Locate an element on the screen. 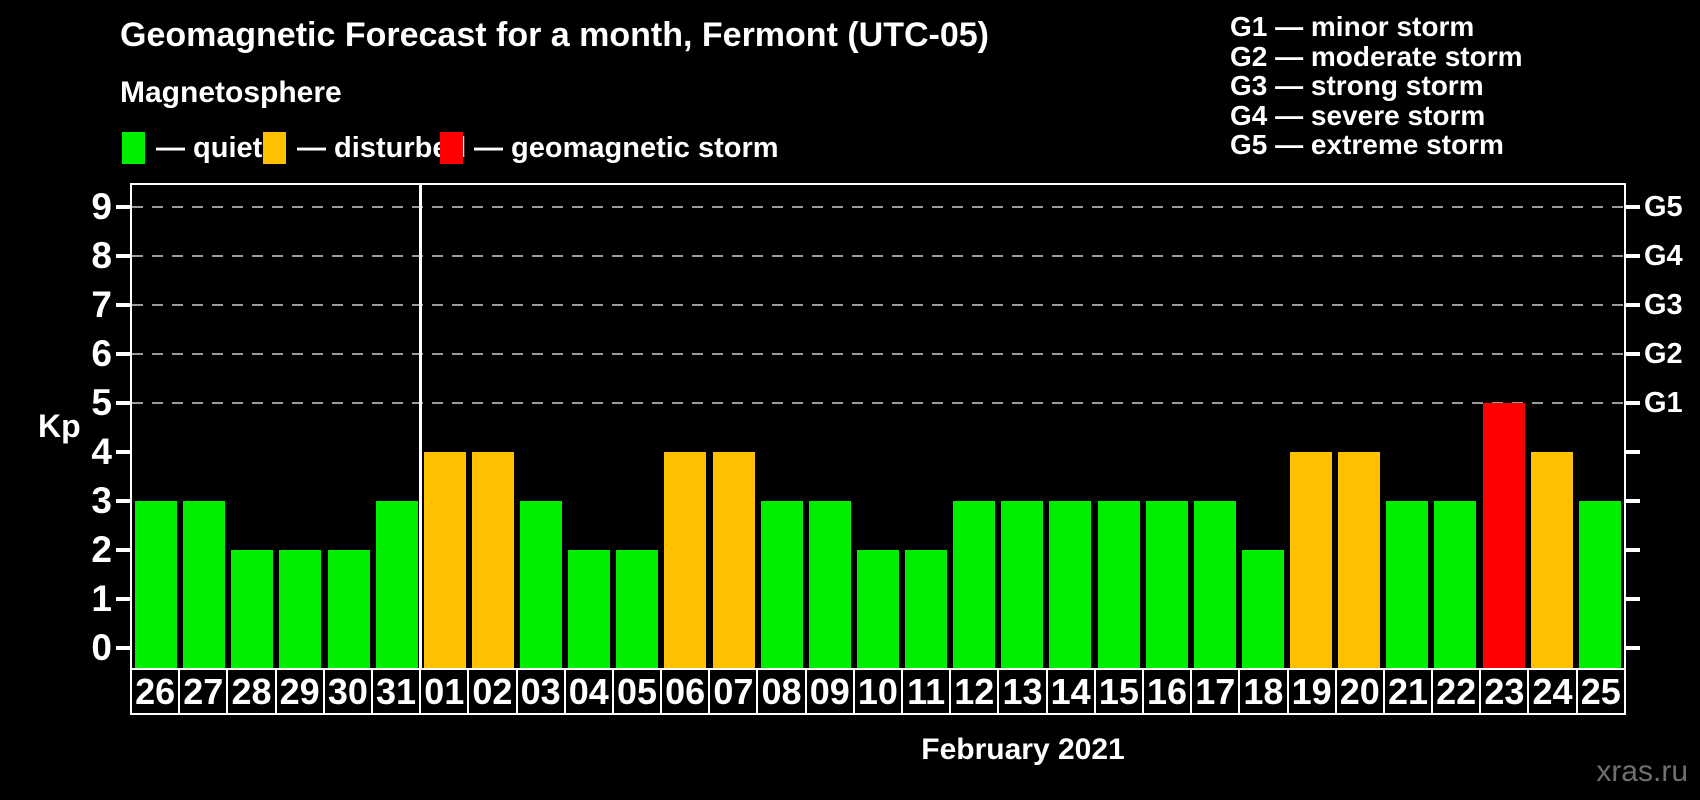 The height and width of the screenshot is (800, 1700). gridline-kp7 is located at coordinates (878, 305).